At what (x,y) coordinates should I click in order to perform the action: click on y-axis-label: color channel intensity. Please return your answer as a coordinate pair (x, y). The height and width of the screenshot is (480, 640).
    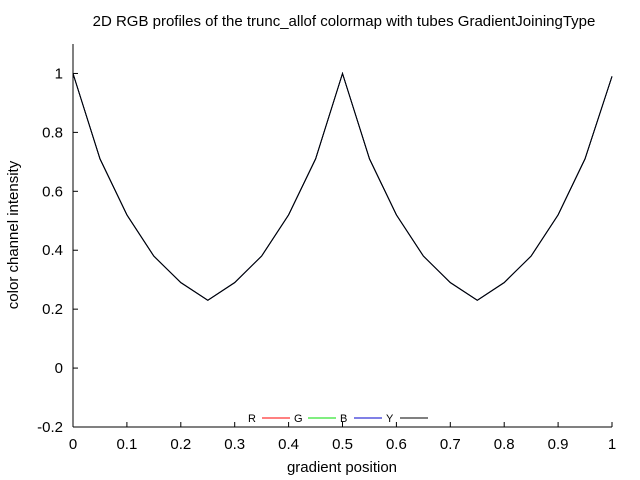
    Looking at the image, I should click on (13, 234).